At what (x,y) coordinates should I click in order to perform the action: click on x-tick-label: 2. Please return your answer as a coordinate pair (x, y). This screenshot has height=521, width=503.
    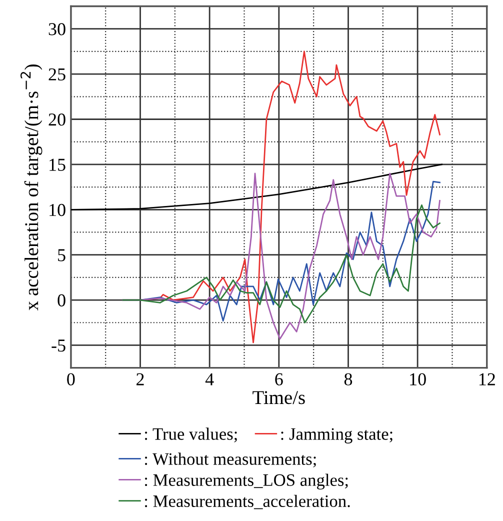
    Looking at the image, I should click on (140, 379).